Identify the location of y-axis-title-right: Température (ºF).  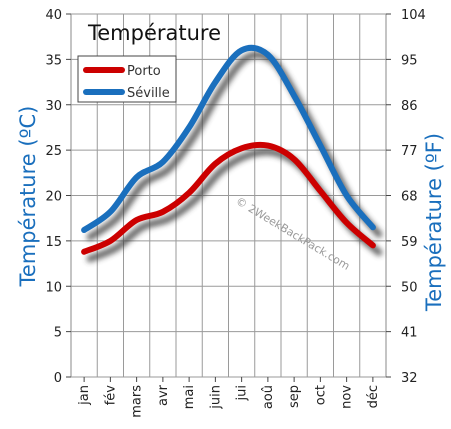
(434, 222).